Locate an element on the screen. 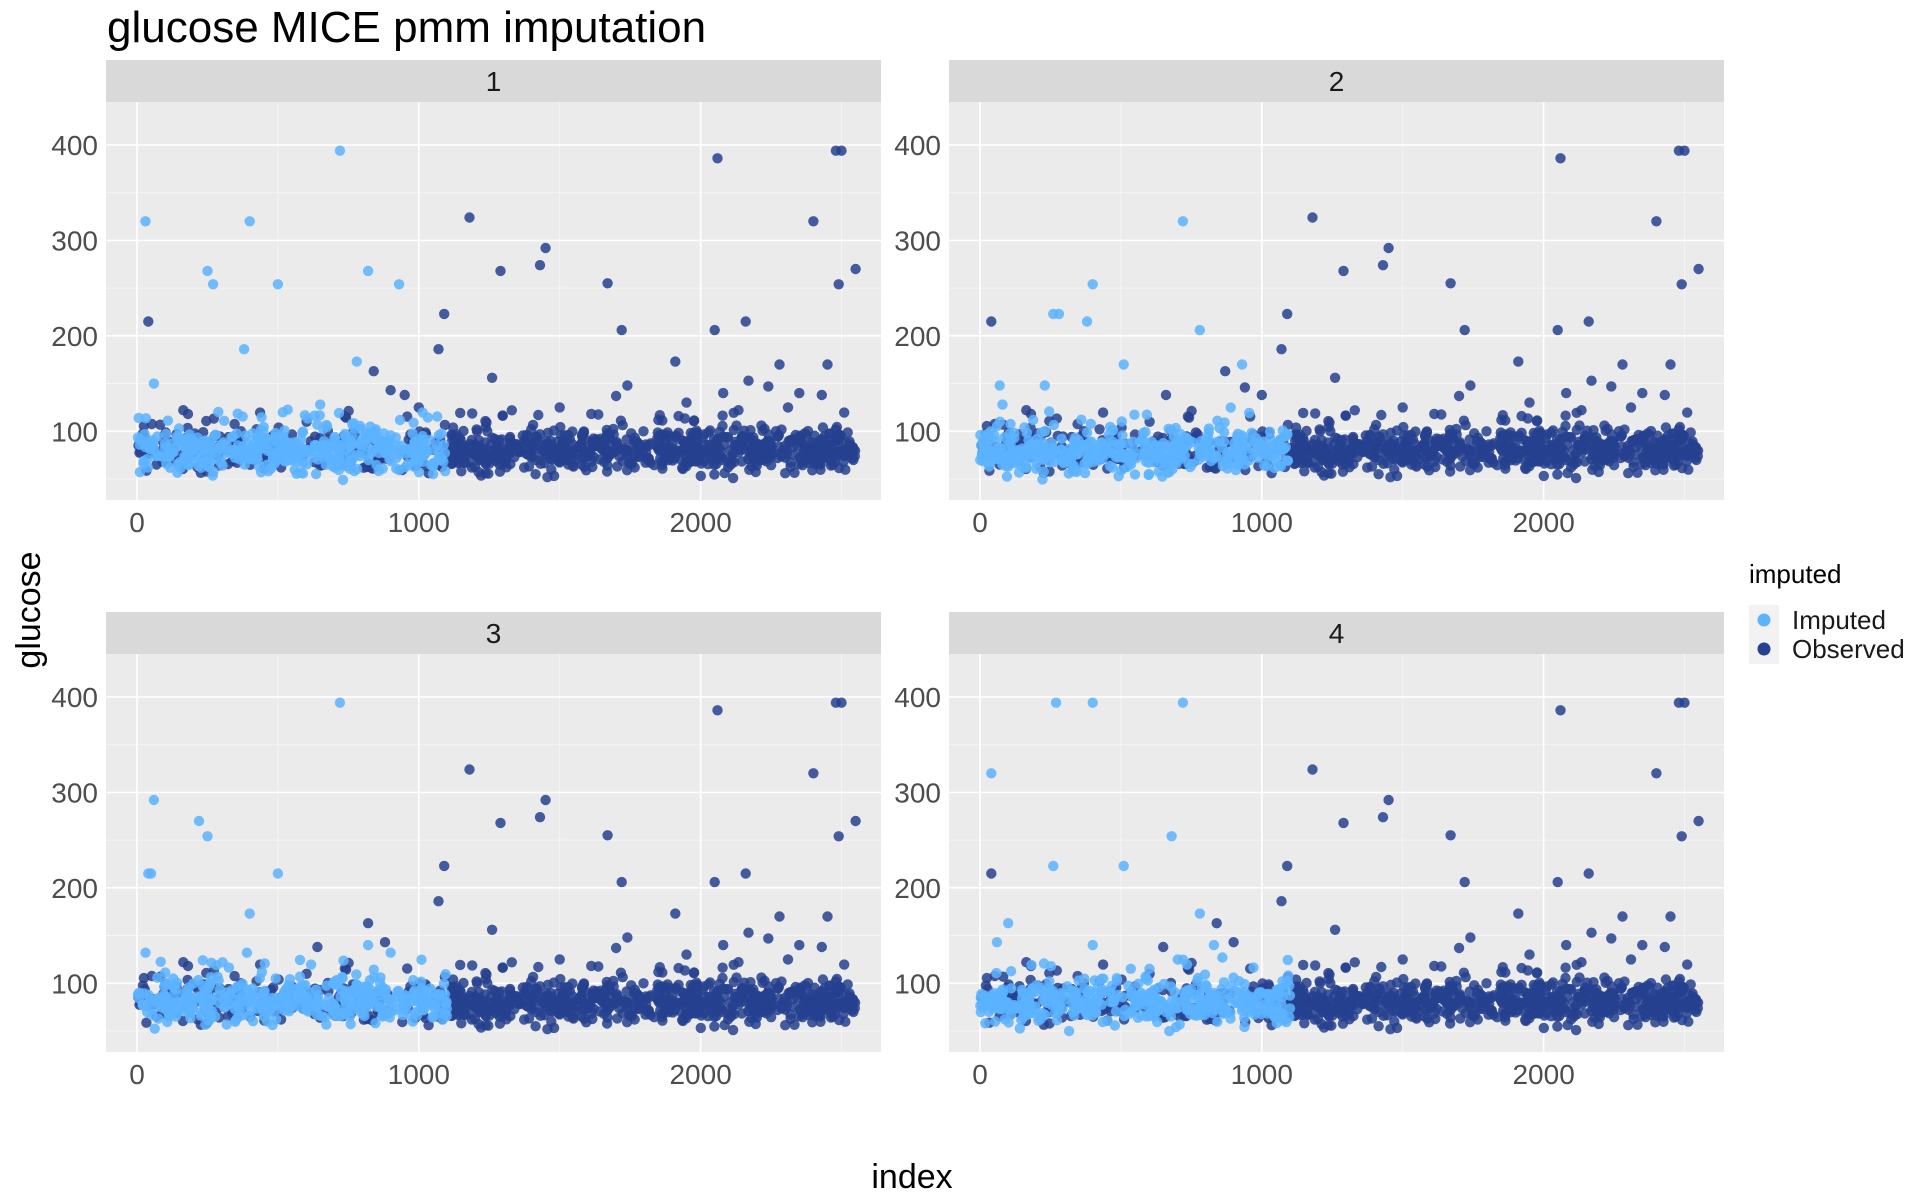 This screenshot has height=1200, width=1920. panel-points is located at coordinates (496, 315).